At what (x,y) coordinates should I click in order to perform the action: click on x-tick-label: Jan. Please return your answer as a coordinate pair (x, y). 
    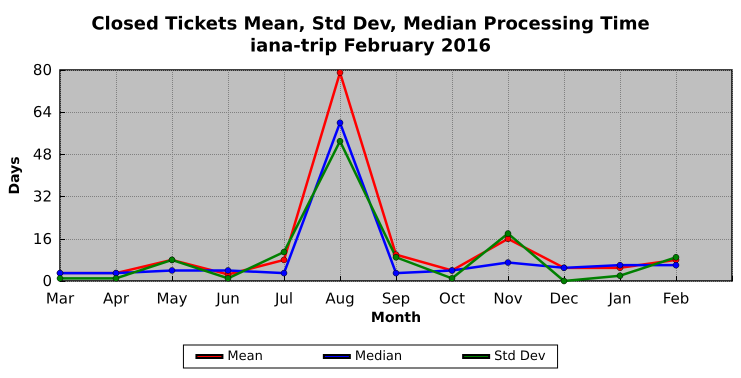
    Looking at the image, I should click on (619, 299).